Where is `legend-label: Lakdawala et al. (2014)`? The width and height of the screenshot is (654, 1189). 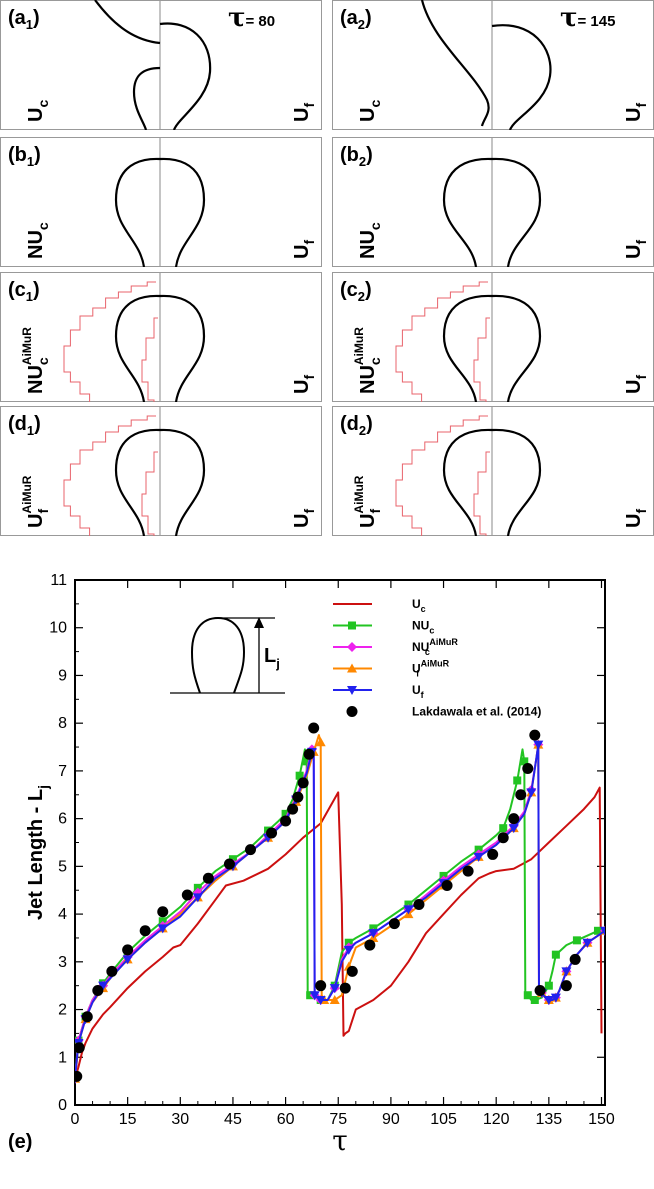 legend-label: Lakdawala et al. (2014) is located at coordinates (476, 712).